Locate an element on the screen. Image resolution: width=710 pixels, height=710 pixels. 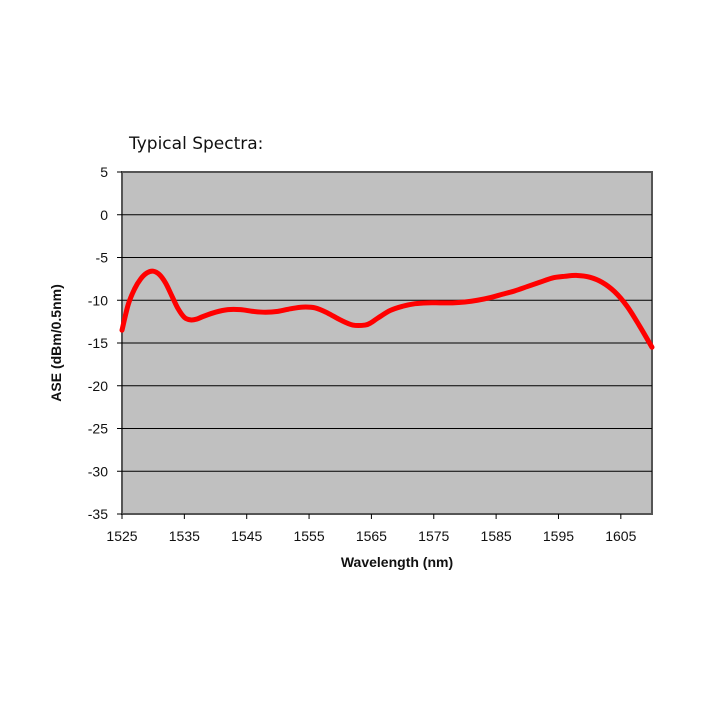
x-tick-label: 1585 is located at coordinates (496, 536).